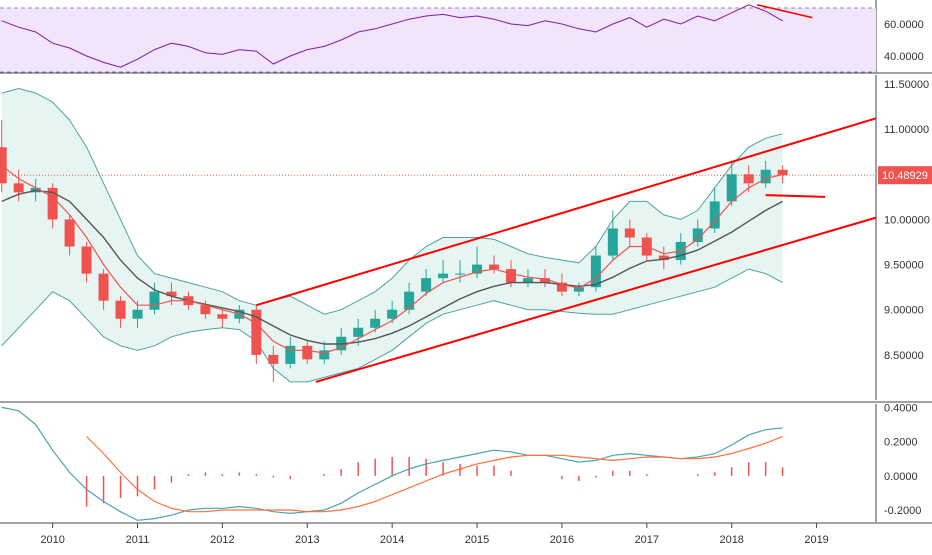 The image size is (932, 555). I want to click on last-price-label: 10.48929, so click(905, 176).